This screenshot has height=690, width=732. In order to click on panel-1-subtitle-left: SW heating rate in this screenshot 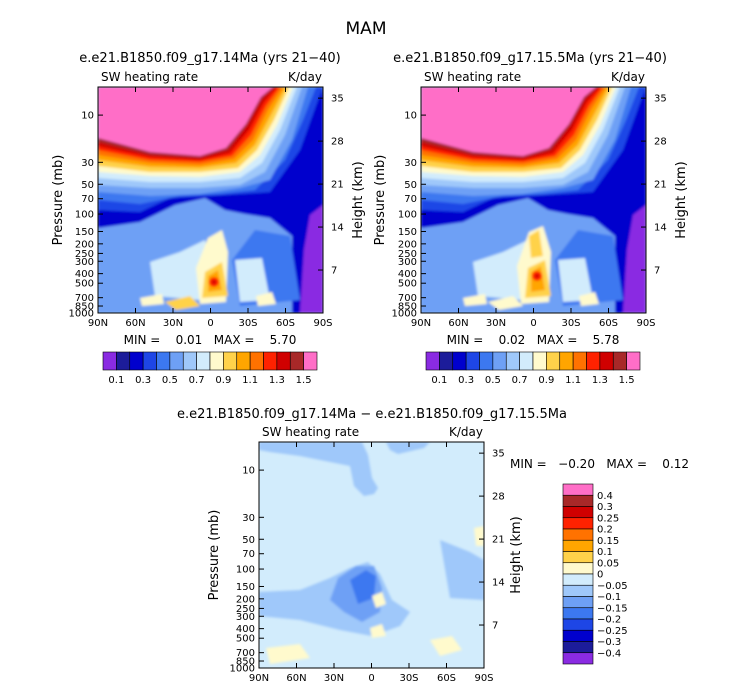, I will do `click(149, 77)`.